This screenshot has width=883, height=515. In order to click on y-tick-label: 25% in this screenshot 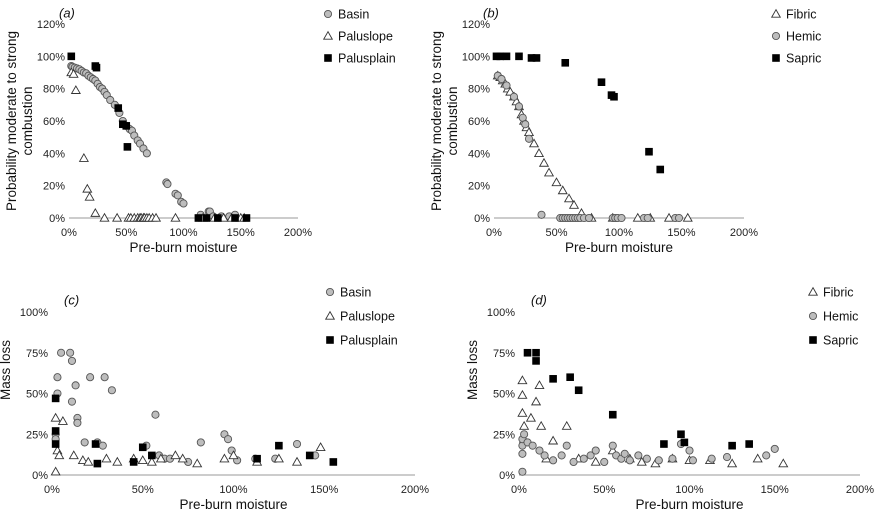, I will do `click(504, 435)`.